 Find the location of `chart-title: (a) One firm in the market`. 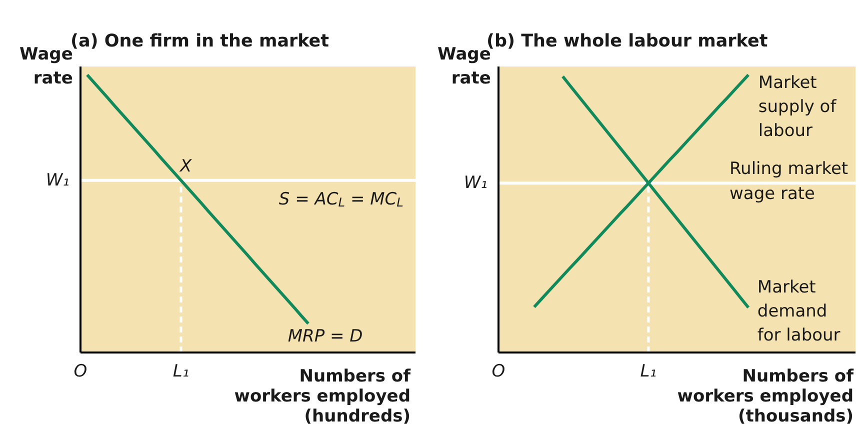

chart-title: (a) One firm in the market is located at coordinates (200, 42).